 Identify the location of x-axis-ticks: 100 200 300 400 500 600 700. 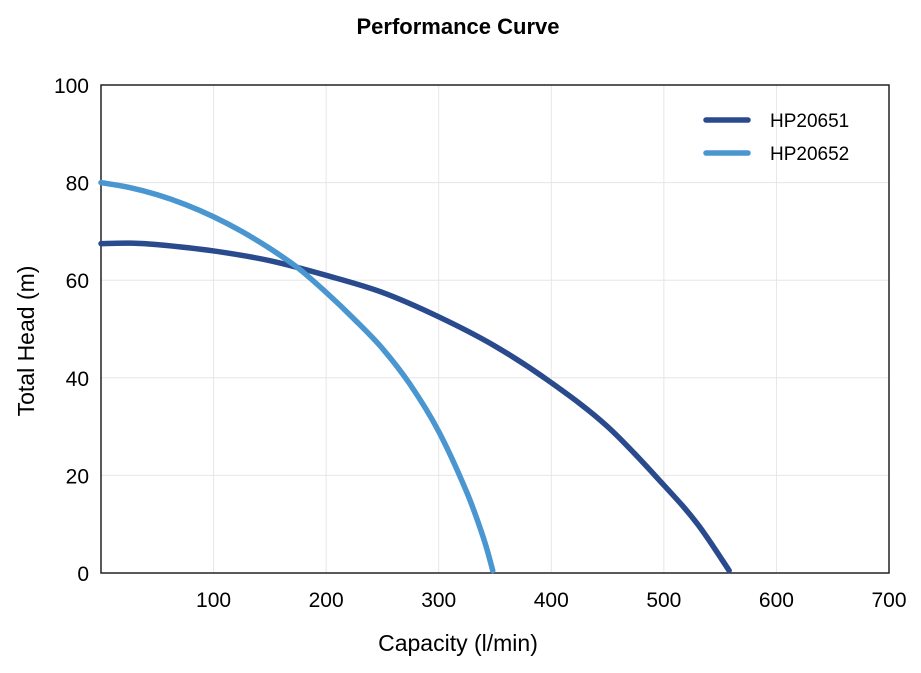
(551, 600).